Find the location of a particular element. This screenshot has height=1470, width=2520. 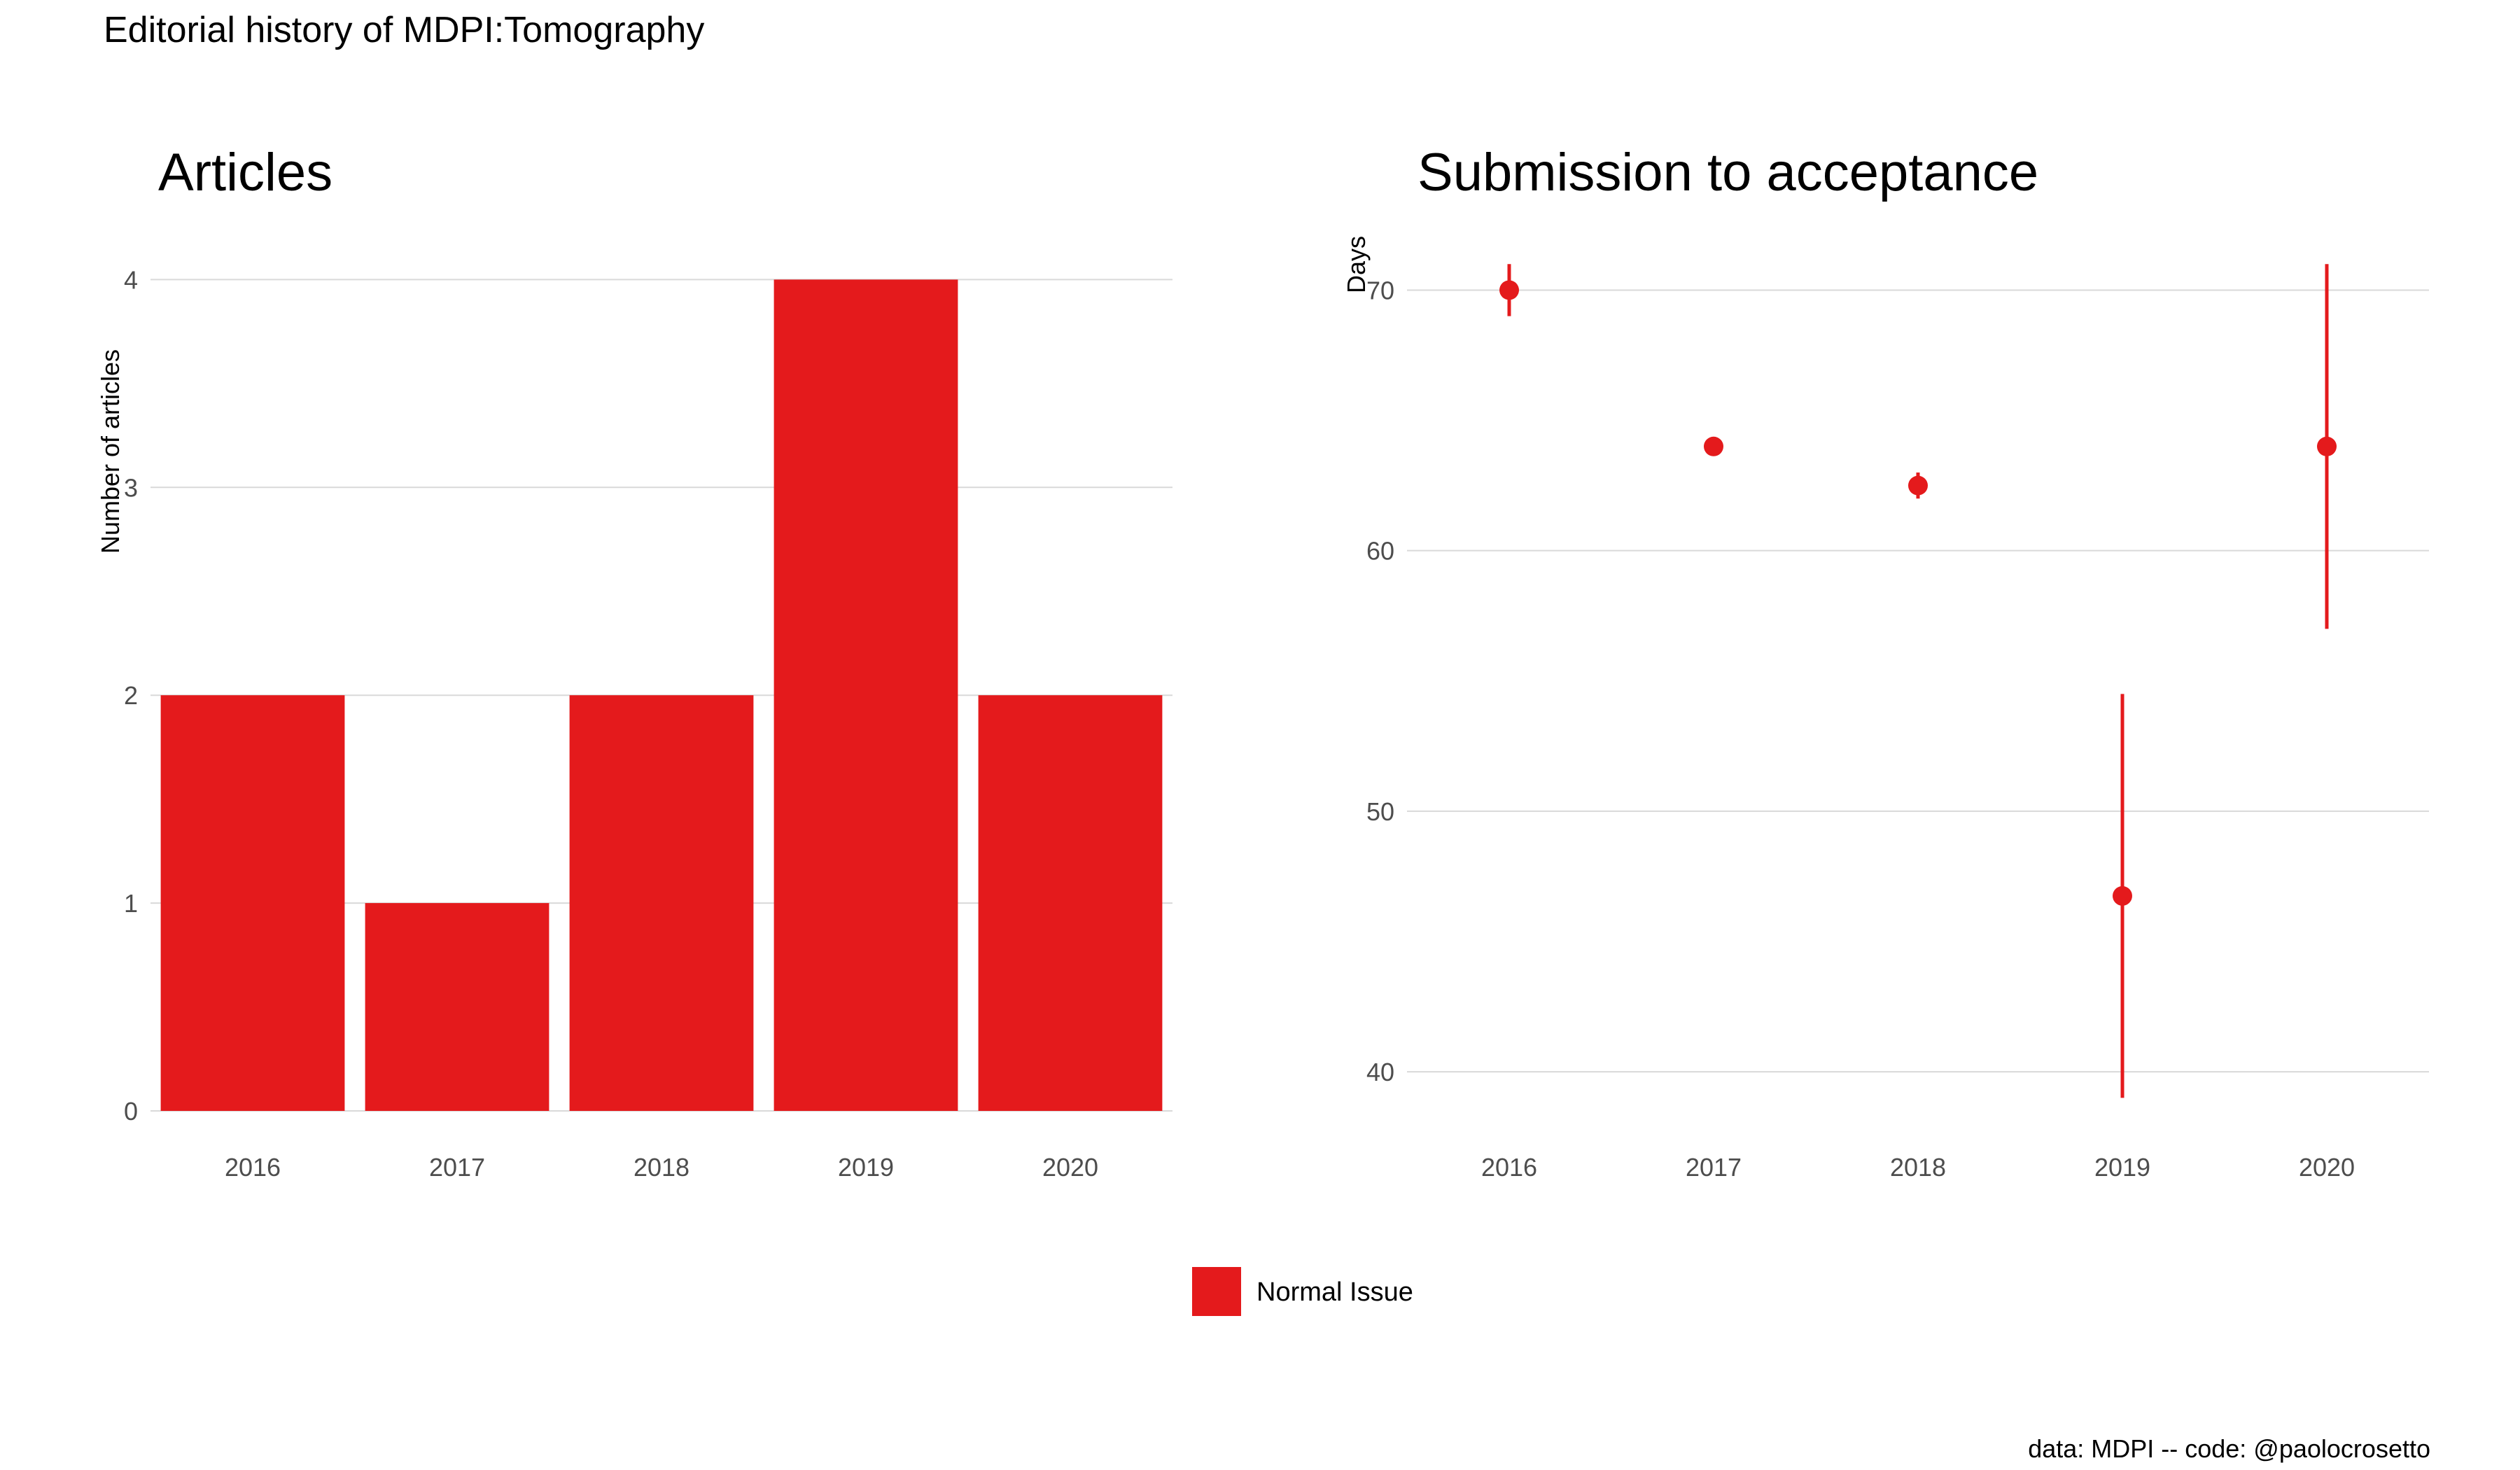

articles-ytick-label-2: 2 is located at coordinates (131, 695).